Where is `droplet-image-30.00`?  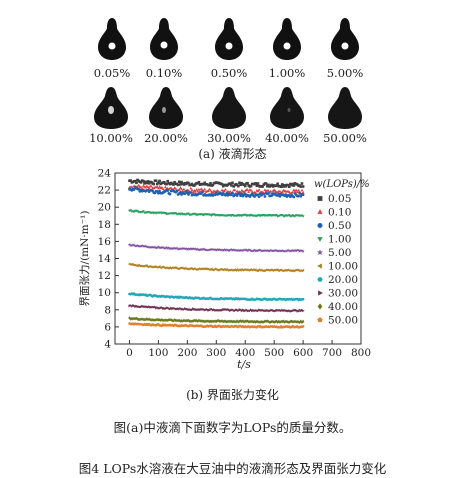
droplet-image-30.00 is located at coordinates (229, 108).